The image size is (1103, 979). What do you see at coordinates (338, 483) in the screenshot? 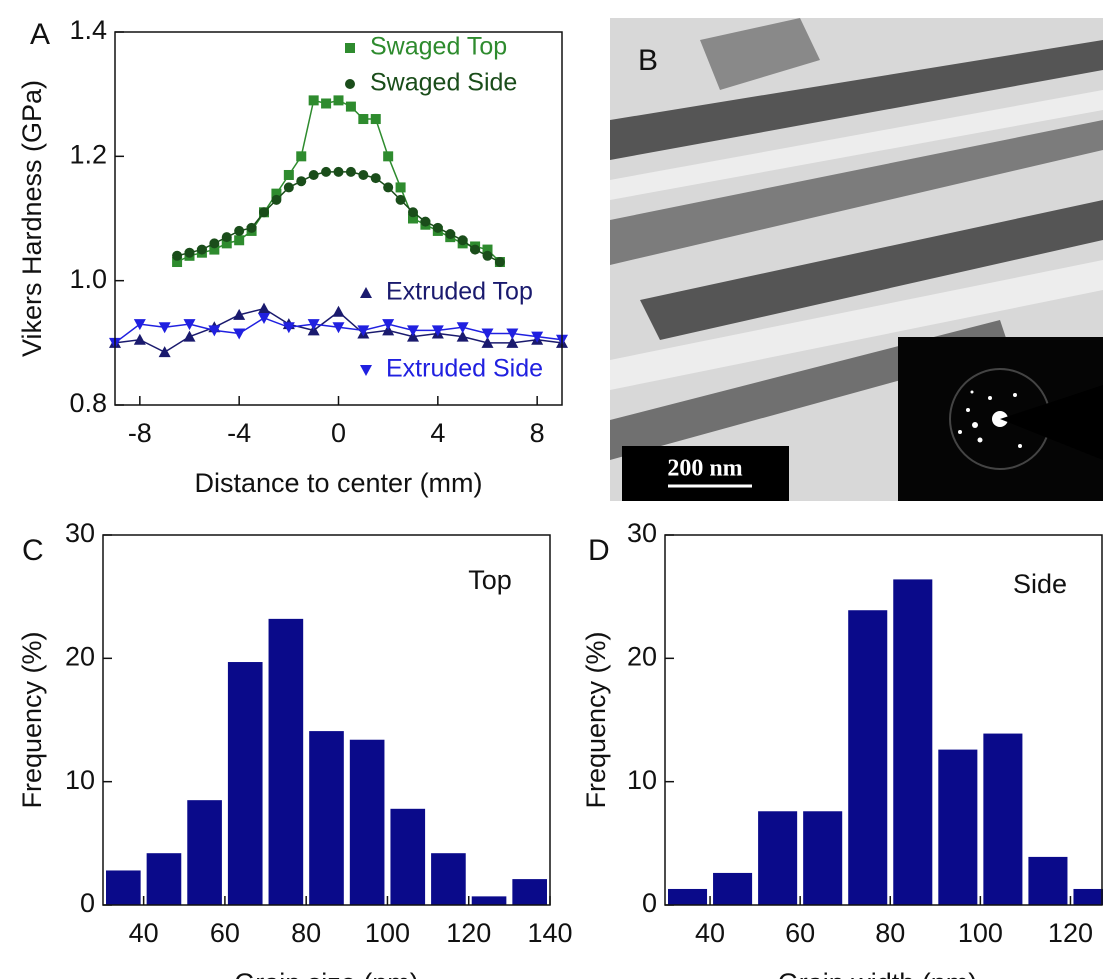
I see `x-axis-title: Distance to center (mm)` at bounding box center [338, 483].